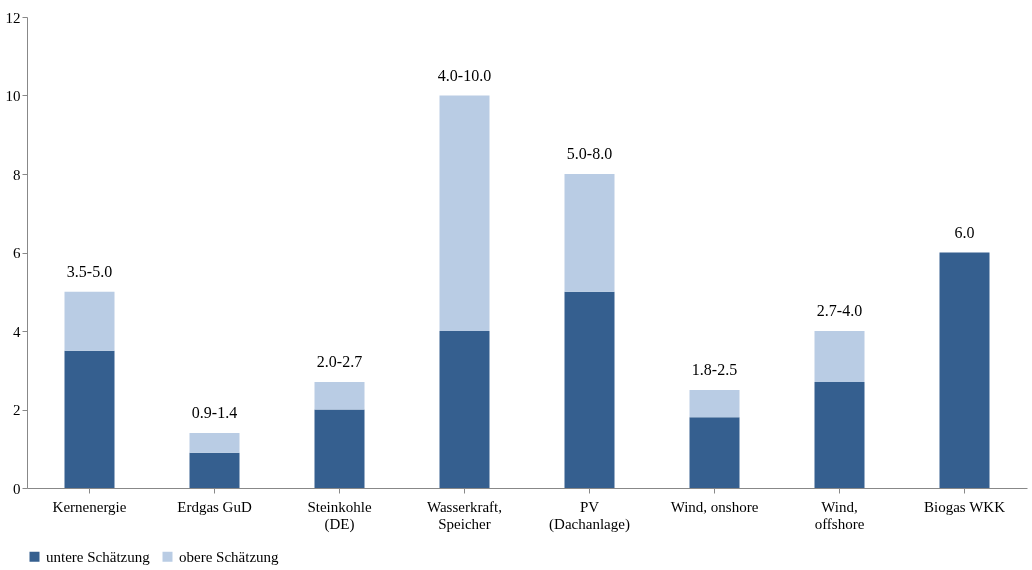 This screenshot has width=1032, height=570. I want to click on total-label: 3.5-5.0, so click(89, 271).